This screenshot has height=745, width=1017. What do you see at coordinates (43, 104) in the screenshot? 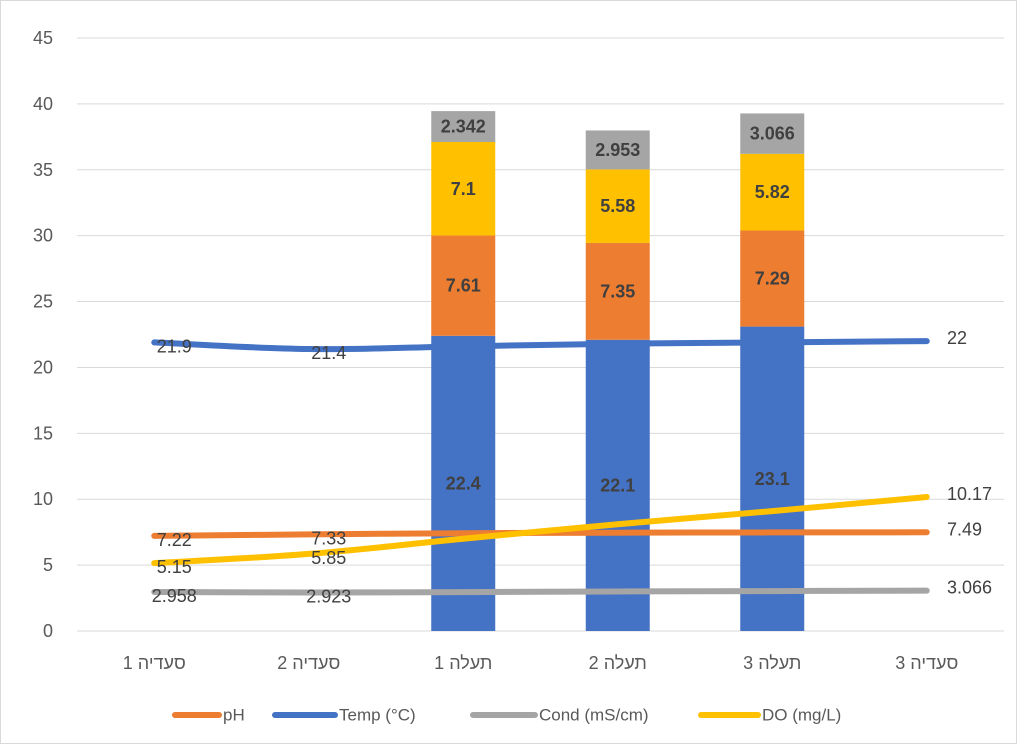
I see `y-tick-label: 40` at bounding box center [43, 104].